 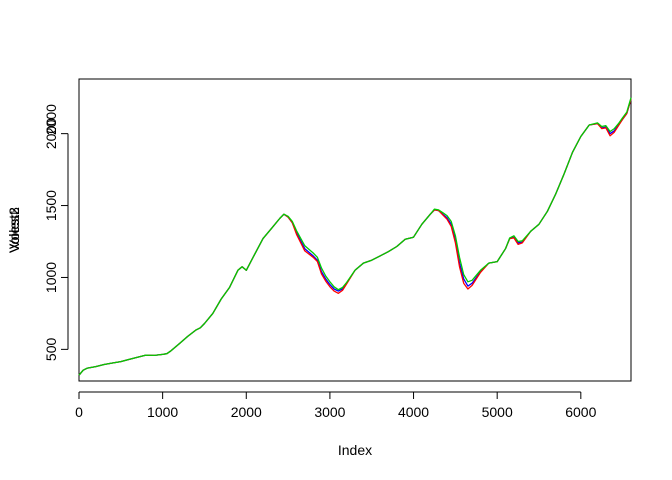 I want to click on x-tick-label: 1000, so click(x=162, y=412).